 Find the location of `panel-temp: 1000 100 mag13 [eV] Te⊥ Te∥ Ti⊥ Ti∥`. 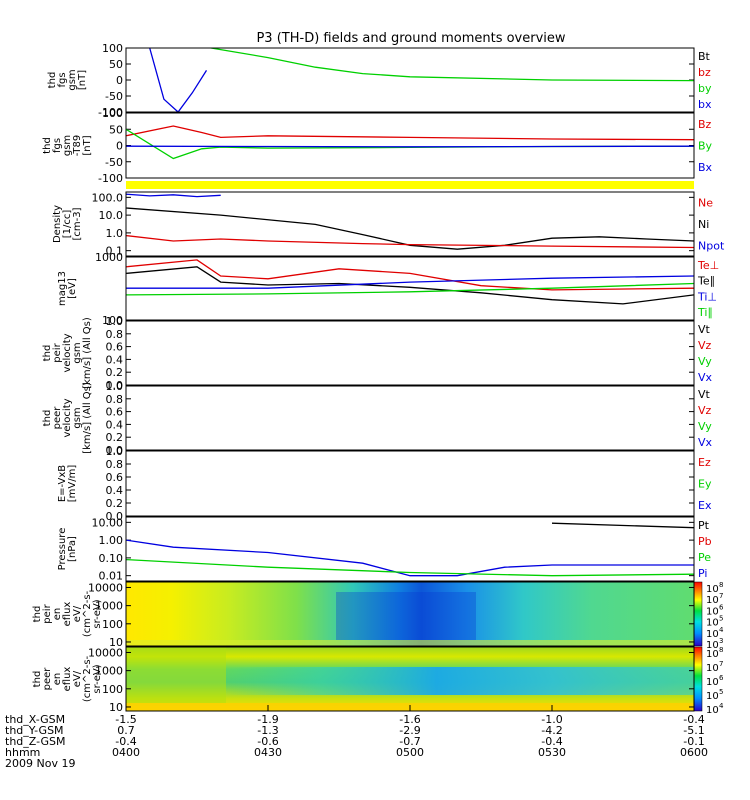

panel-temp: 1000 100 mag13 [eV] Te⊥ Te∥ Ti⊥ Ti∥ is located at coordinates (388, 289).